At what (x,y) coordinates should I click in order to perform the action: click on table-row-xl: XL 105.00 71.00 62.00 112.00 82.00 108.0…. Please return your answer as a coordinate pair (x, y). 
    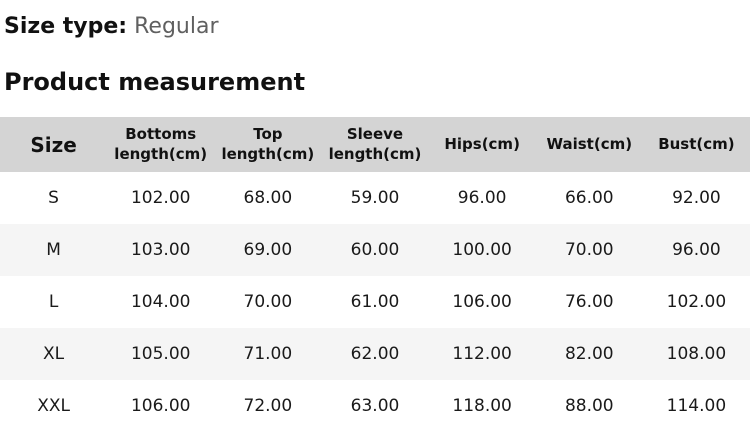
    Looking at the image, I should click on (375, 354).